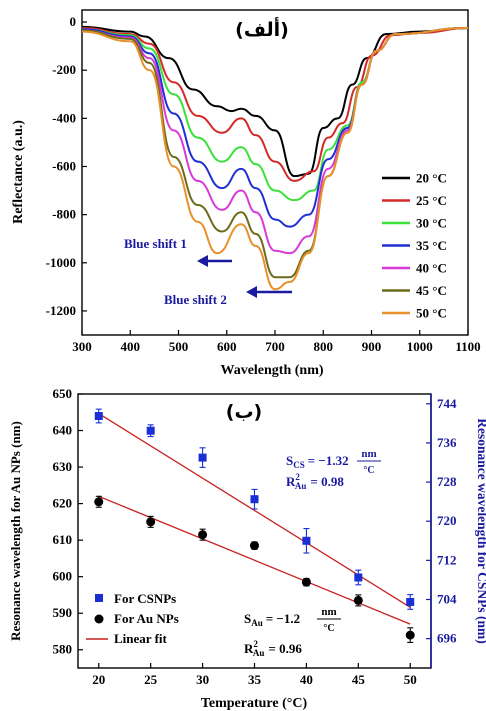  What do you see at coordinates (254, 703) in the screenshot?
I see `panel-b-x-axis-label: Temperature (°C)` at bounding box center [254, 703].